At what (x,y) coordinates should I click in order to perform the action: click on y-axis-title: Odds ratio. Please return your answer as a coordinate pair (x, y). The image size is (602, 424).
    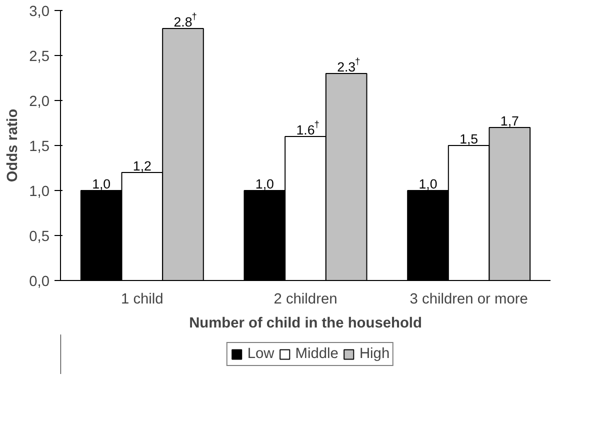
    Looking at the image, I should click on (13, 145).